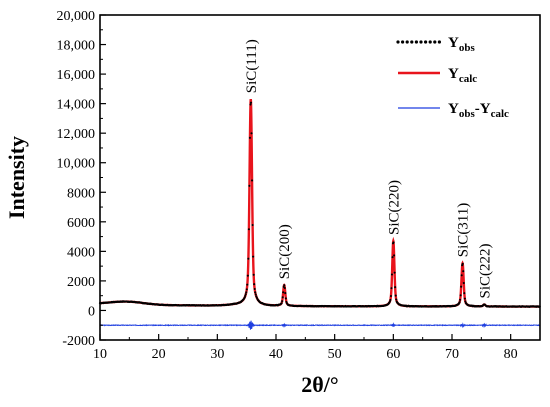  What do you see at coordinates (483, 109) in the screenshot?
I see `legend-label-part: -Y` at bounding box center [483, 109].